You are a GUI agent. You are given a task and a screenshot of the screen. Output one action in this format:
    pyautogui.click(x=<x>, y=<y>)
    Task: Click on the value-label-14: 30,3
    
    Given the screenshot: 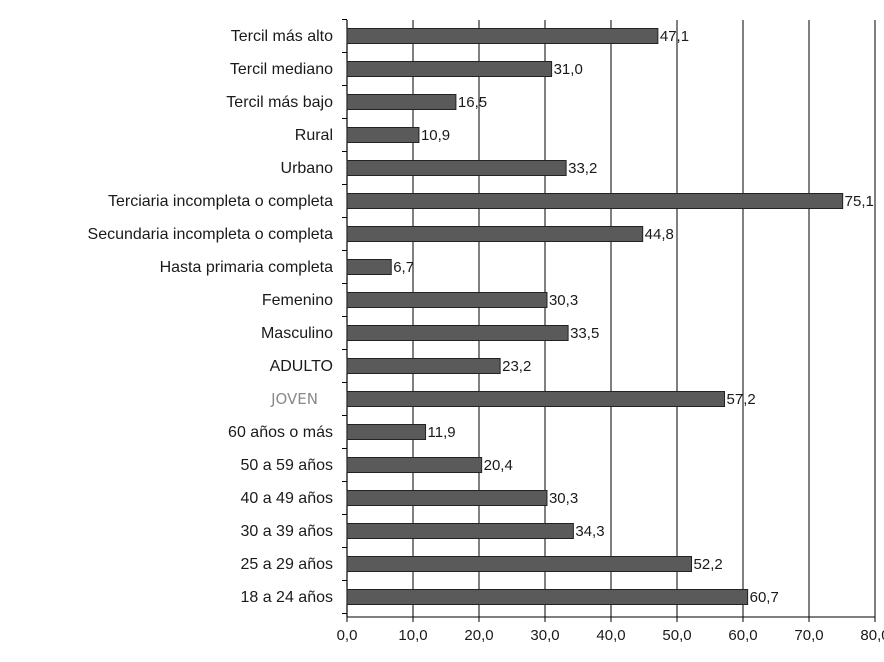 What is the action you would take?
    pyautogui.click(x=563, y=498)
    